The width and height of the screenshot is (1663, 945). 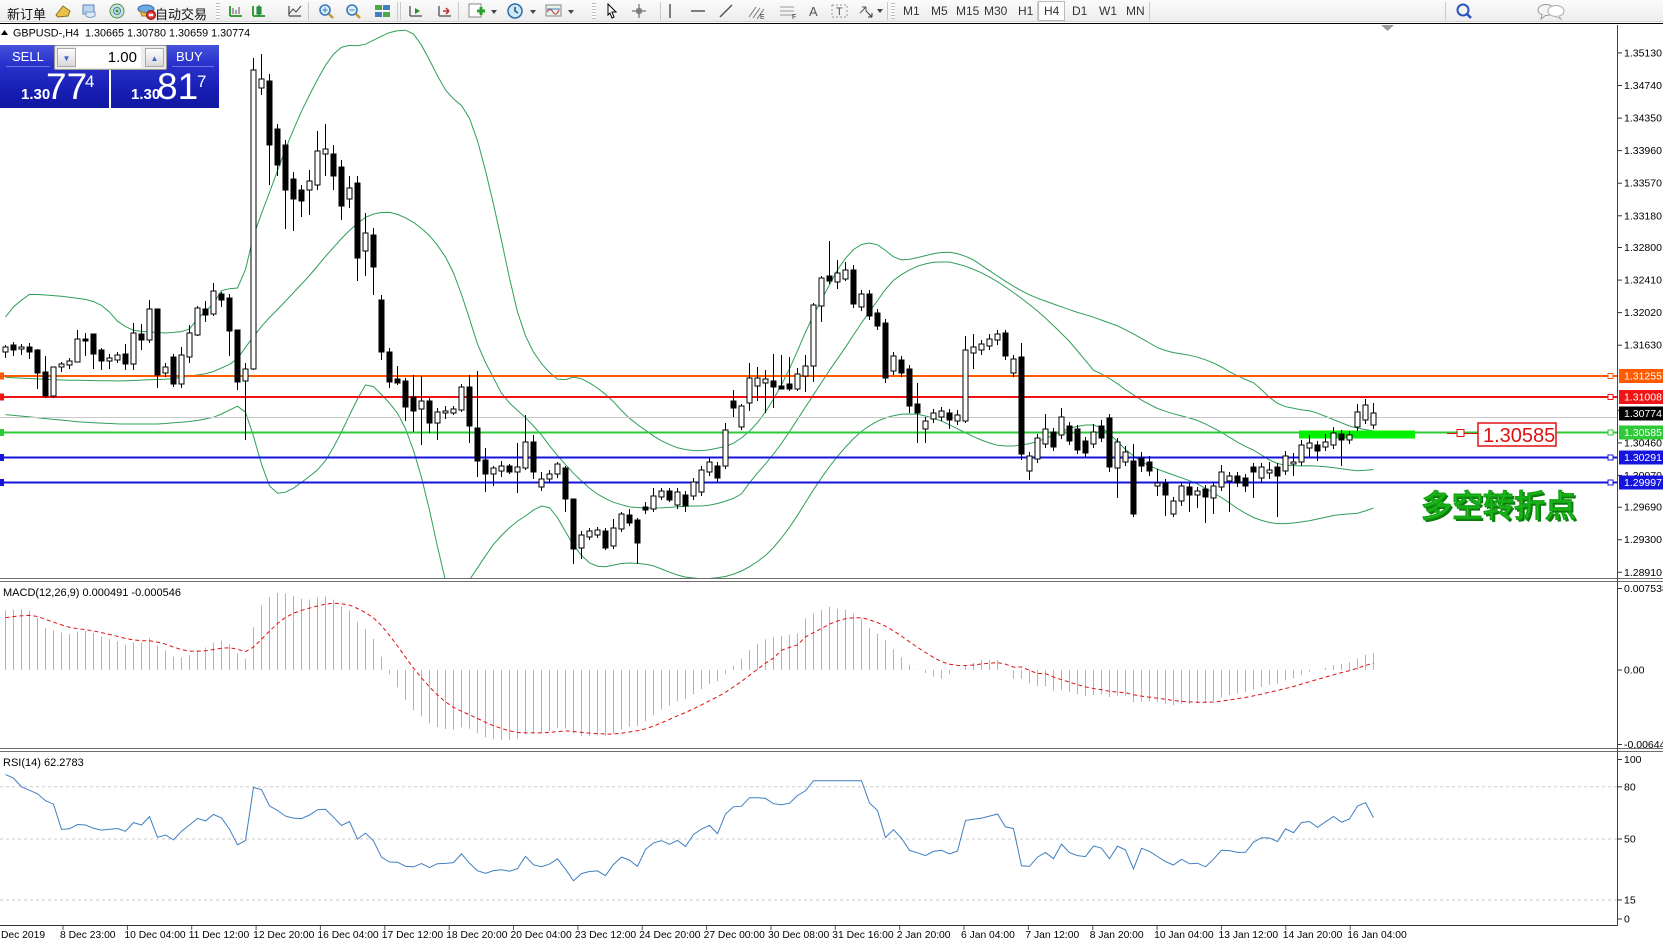 I want to click on svg-text: 8 Dec 23:00, so click(x=88, y=935).